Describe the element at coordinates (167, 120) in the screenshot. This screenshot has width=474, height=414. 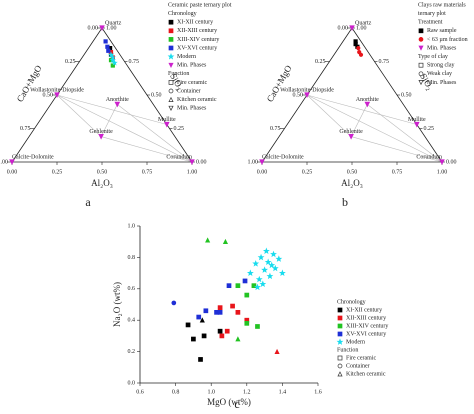
I see `phase-label: Mullite` at that location.